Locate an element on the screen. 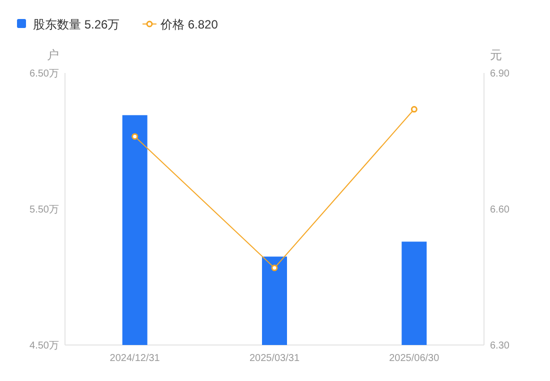  y-axis-title: 户 is located at coordinates (53, 55).